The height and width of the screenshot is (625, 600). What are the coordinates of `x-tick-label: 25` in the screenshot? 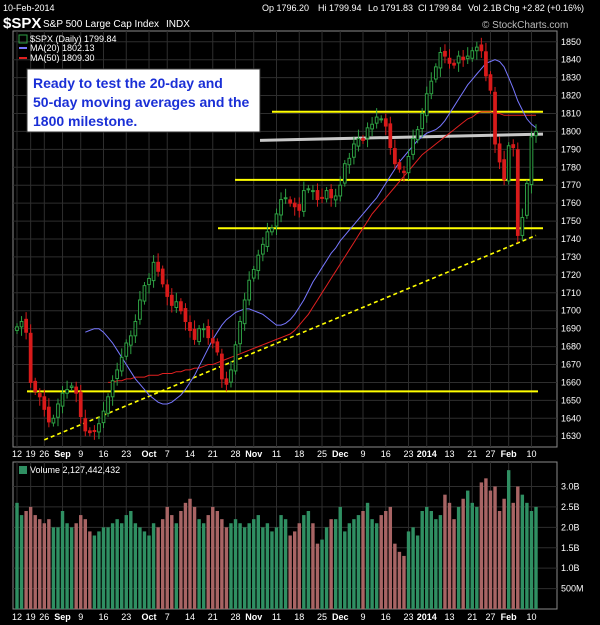 It's located at (322, 454).